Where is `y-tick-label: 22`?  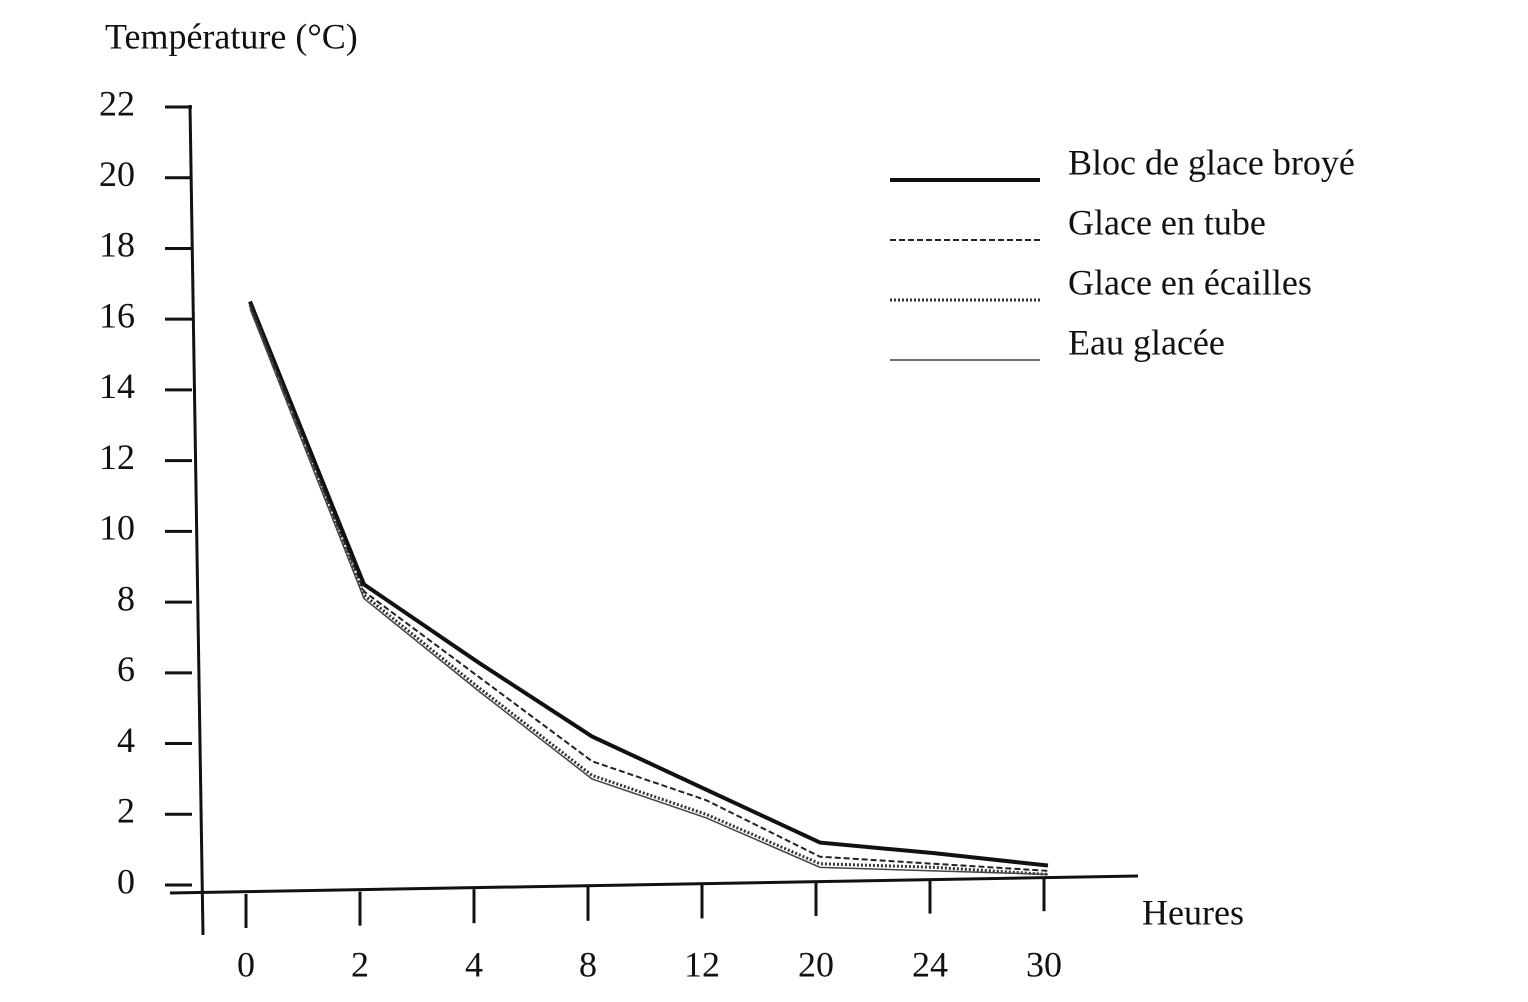
y-tick-label: 22 is located at coordinates (117, 103).